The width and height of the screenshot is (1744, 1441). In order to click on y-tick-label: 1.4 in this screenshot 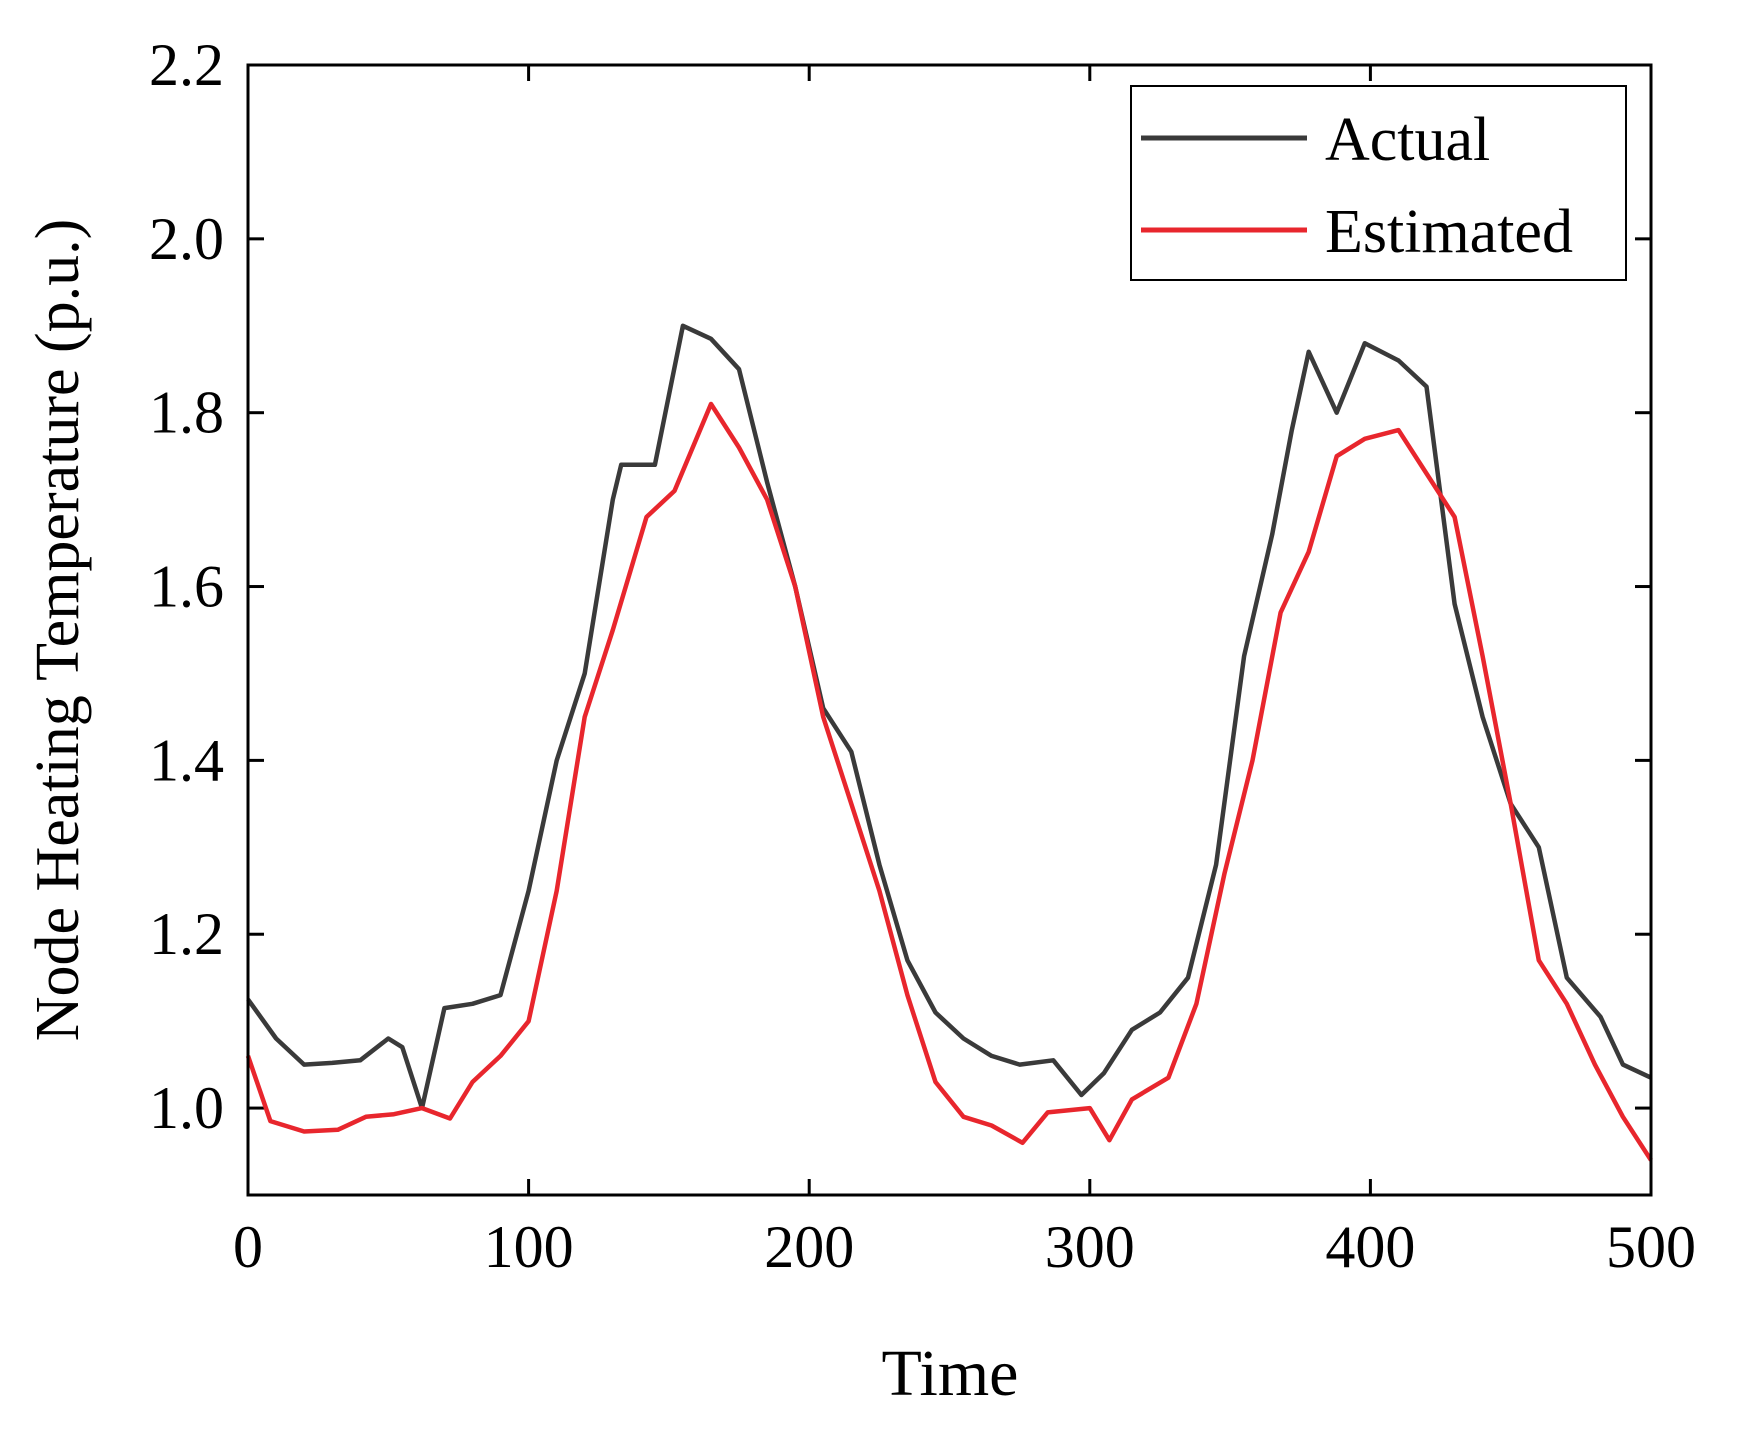, I will do `click(186, 760)`.